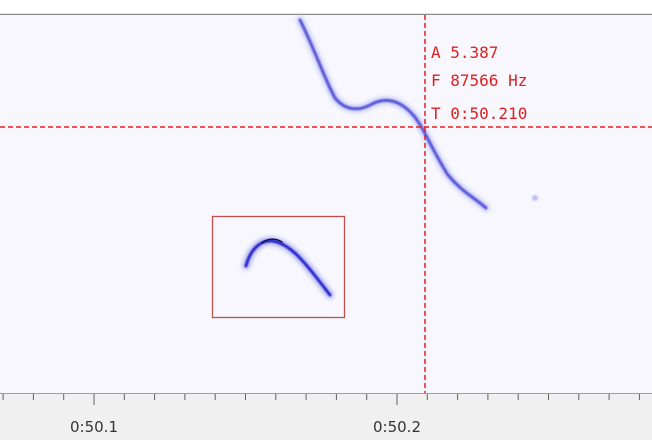 The image size is (652, 440). I want to click on selection-box, so click(278, 267).